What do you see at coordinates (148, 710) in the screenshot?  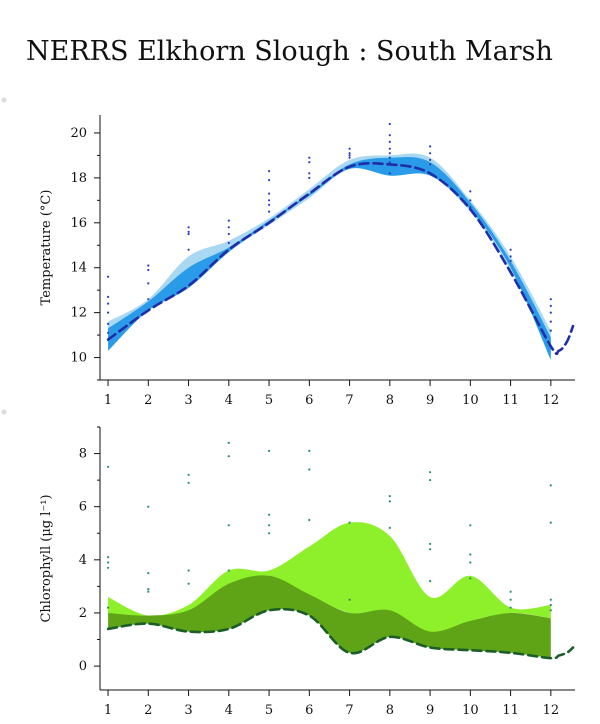 I see `chl-x-tick-label: 2` at bounding box center [148, 710].